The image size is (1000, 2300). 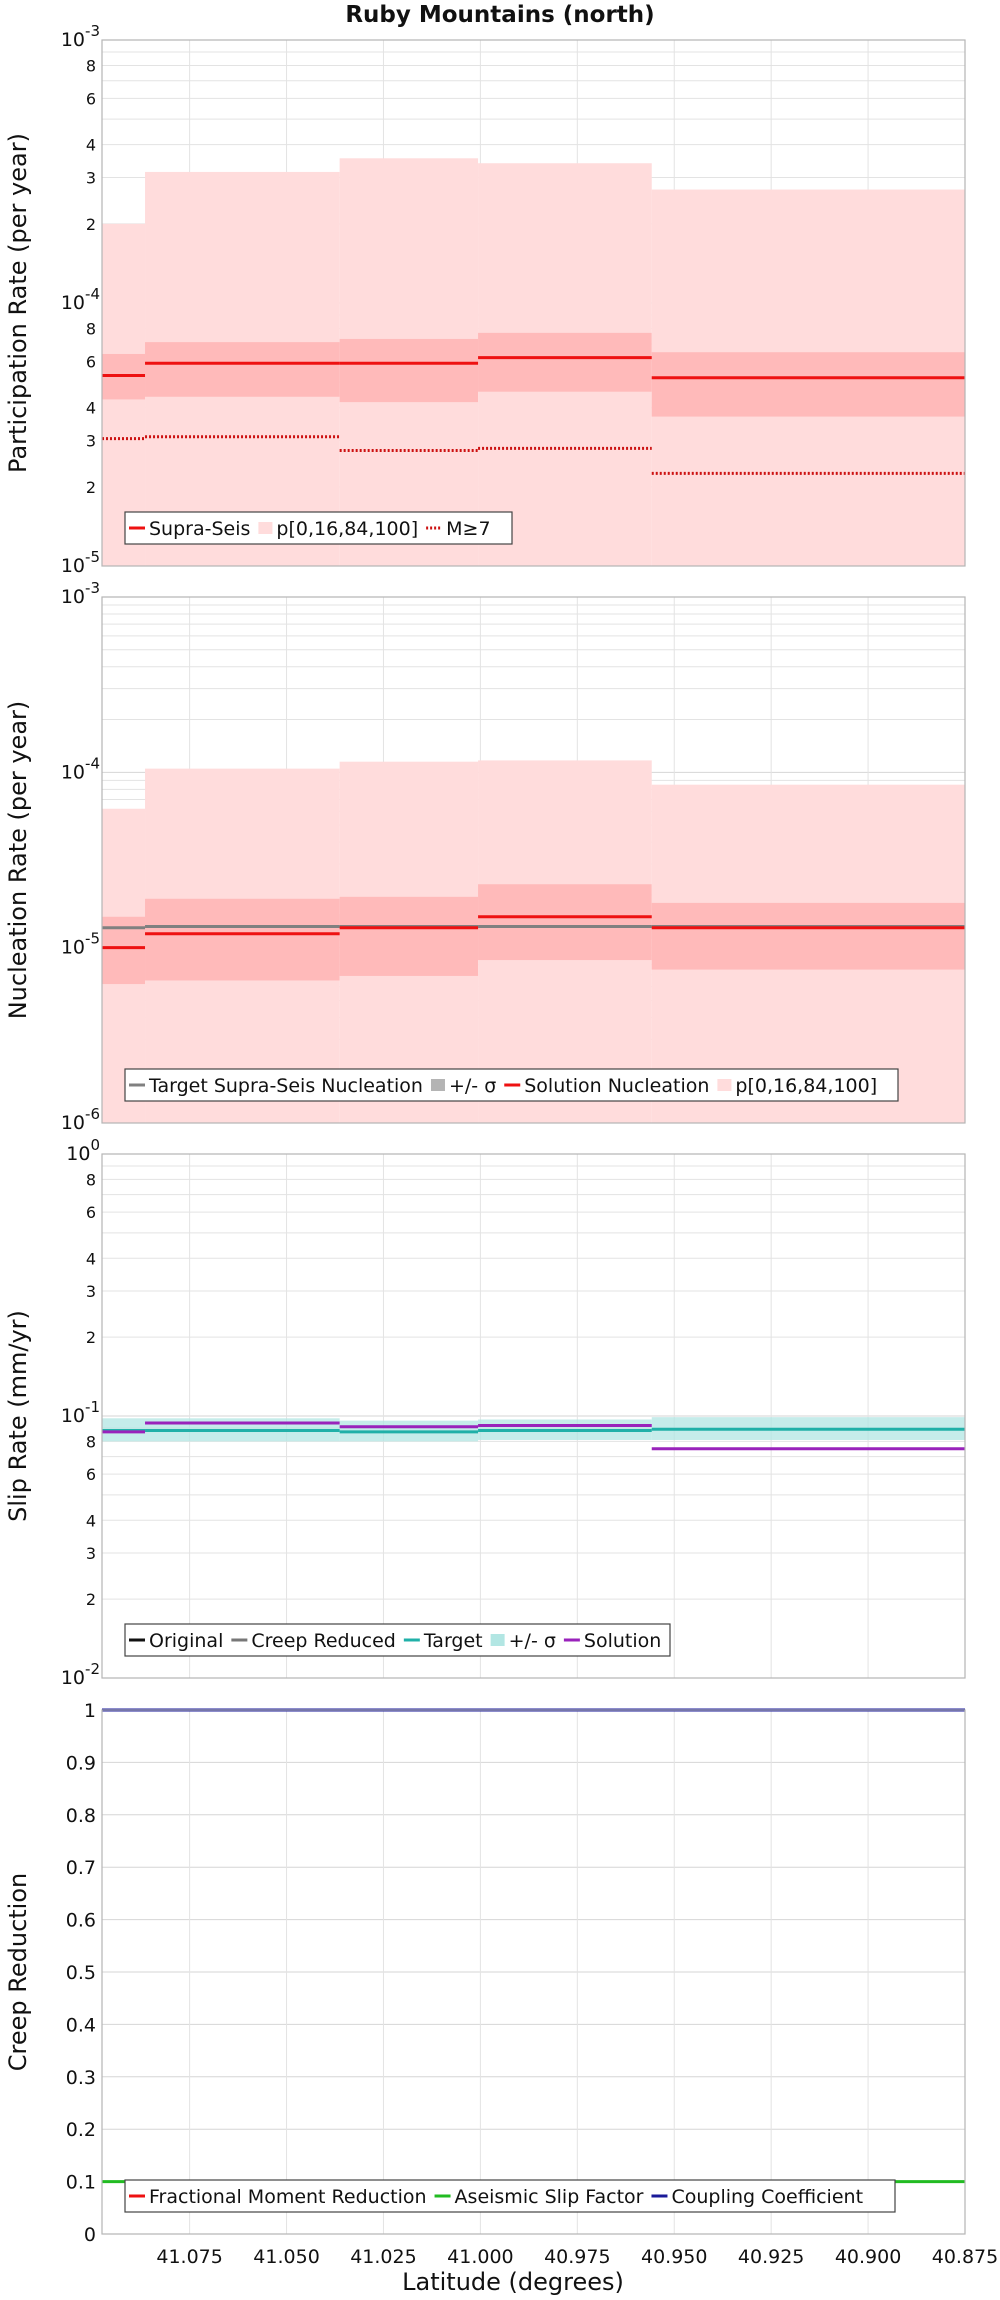 What do you see at coordinates (92, 1114) in the screenshot?
I see `y-tick-exponent: -6` at bounding box center [92, 1114].